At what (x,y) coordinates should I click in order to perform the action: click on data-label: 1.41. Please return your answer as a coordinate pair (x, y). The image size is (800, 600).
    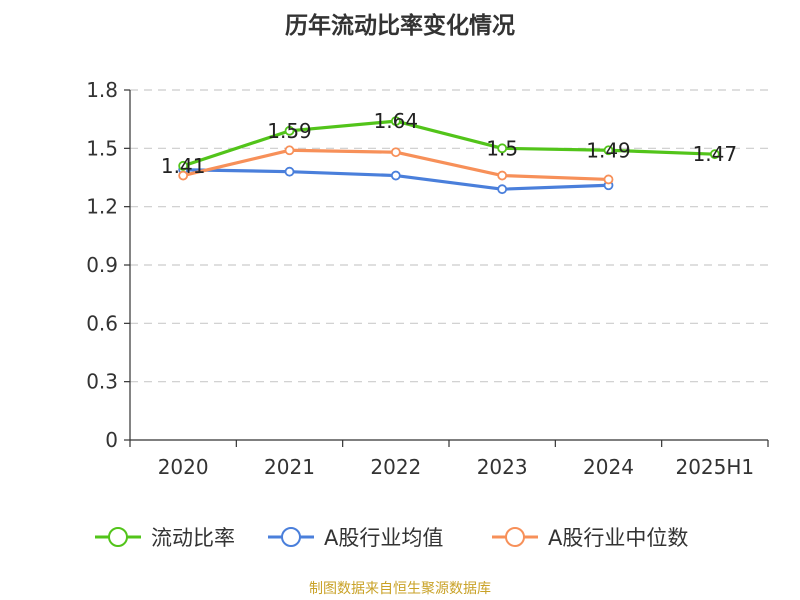
    Looking at the image, I should click on (183, 166).